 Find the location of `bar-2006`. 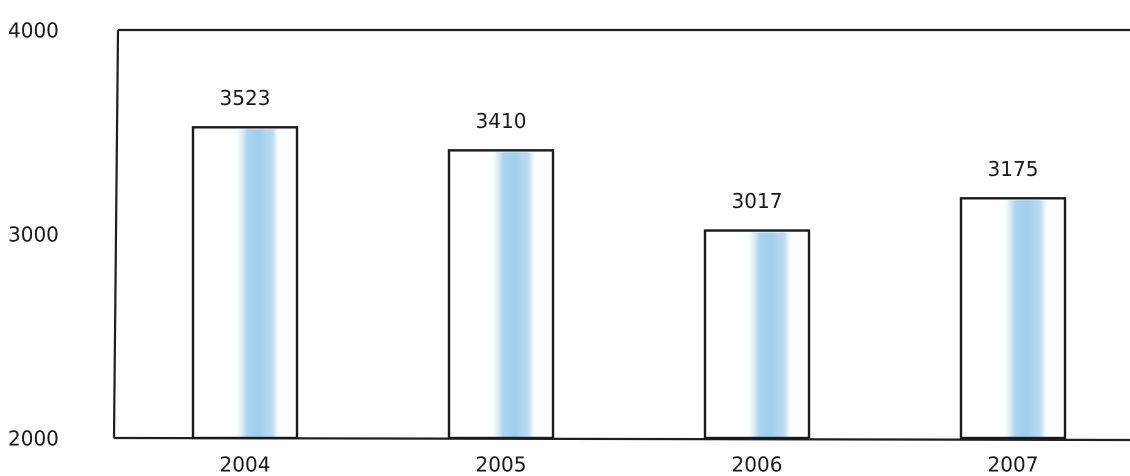

bar-2006 is located at coordinates (757, 334).